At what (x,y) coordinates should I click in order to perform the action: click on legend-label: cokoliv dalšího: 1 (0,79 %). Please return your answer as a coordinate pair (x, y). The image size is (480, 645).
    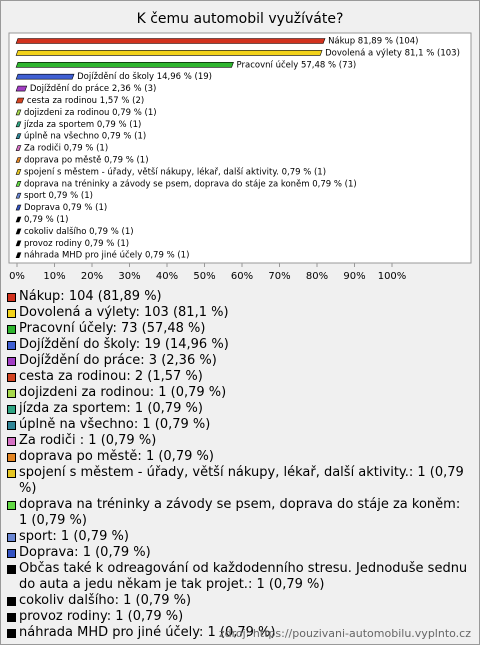
    Looking at the image, I should click on (105, 600).